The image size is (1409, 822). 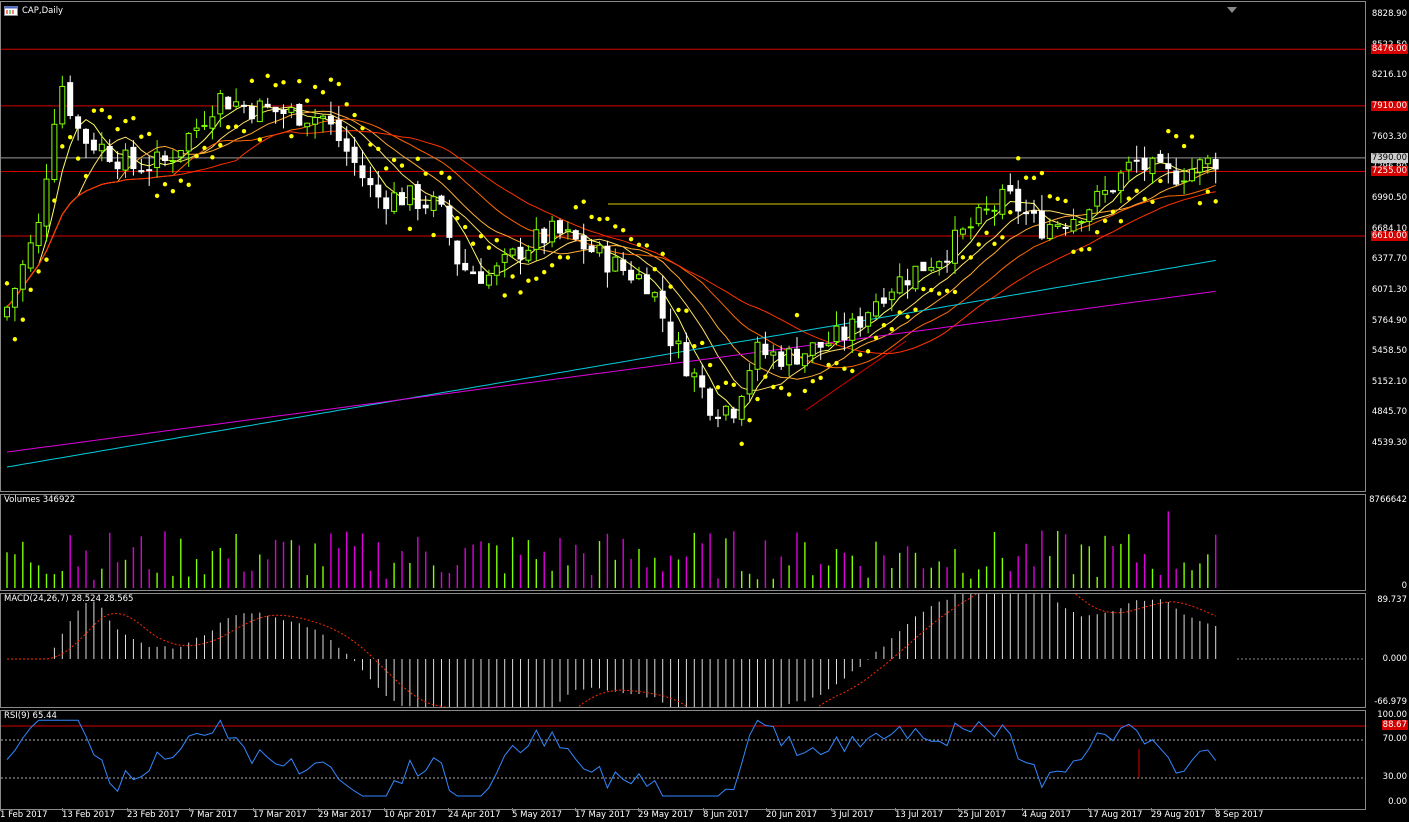 I want to click on price-axis-label: 4845.70, so click(x=1389, y=412).